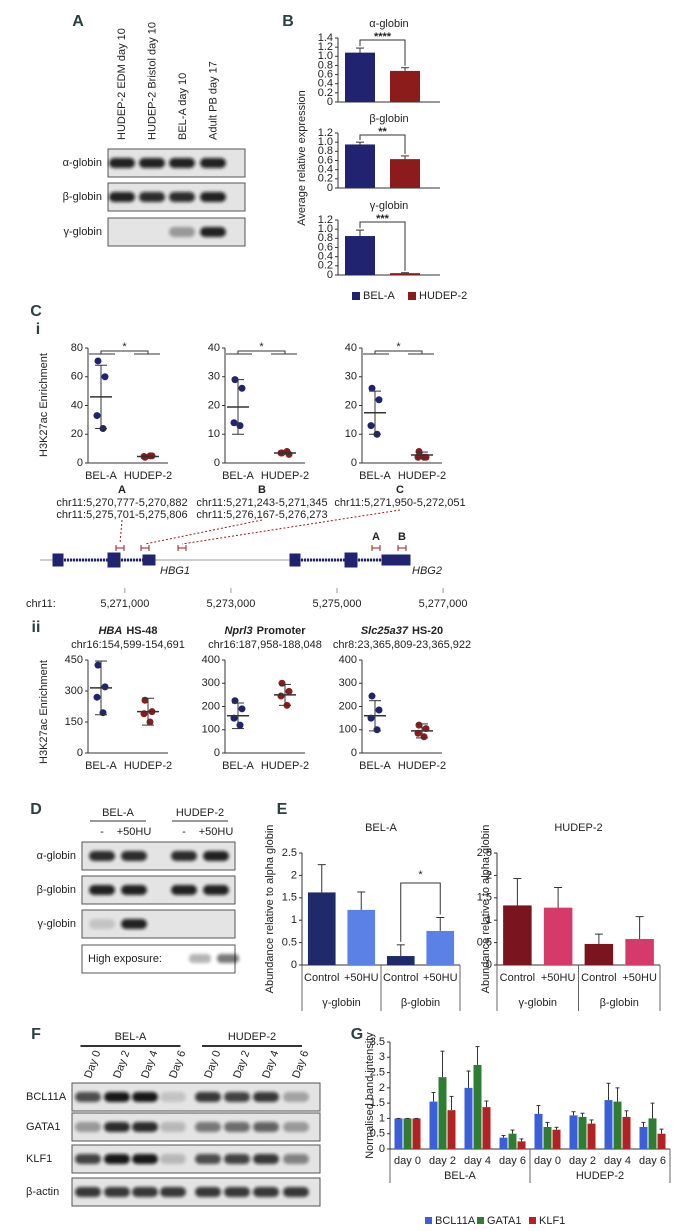 The image size is (692, 1231). Describe the element at coordinates (400, 490) in the screenshot. I see `region-label: C` at that location.